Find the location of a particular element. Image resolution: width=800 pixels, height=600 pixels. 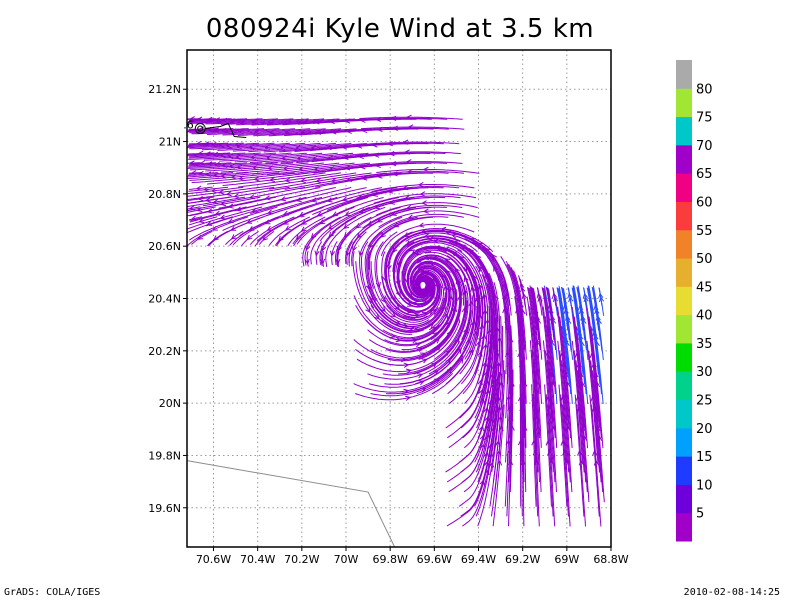

colorbar-label: 40 is located at coordinates (704, 316).